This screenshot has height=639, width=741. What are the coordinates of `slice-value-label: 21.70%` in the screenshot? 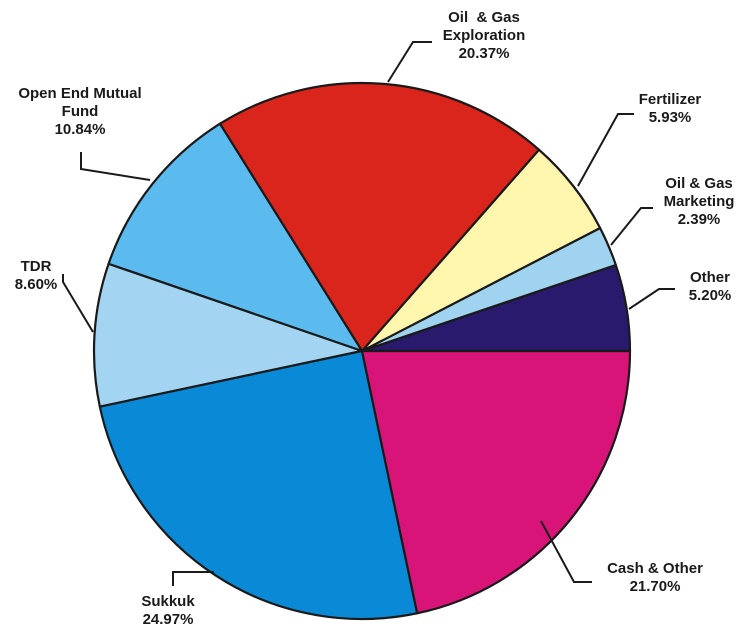 It's located at (655, 586).